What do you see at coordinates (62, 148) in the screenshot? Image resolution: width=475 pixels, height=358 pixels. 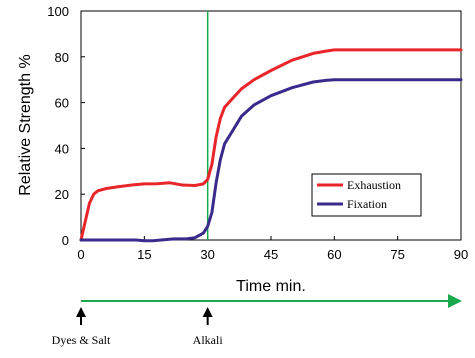 I see `y-tick-label: 40` at bounding box center [62, 148].